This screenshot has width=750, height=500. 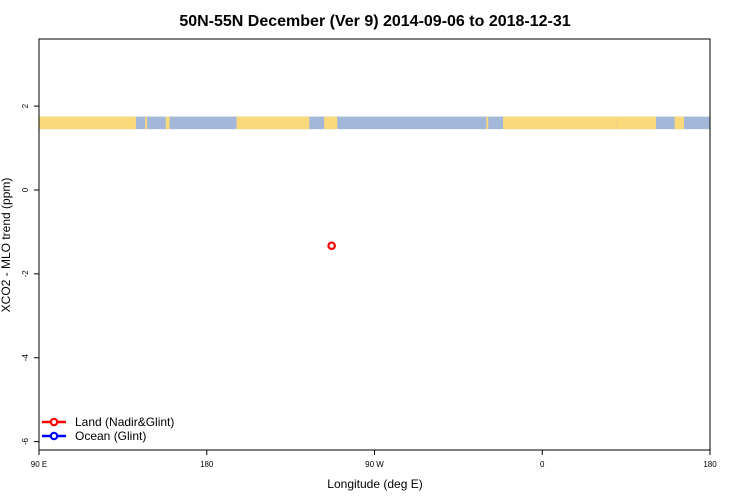 I want to click on x-tick-label: 0, so click(x=542, y=464).